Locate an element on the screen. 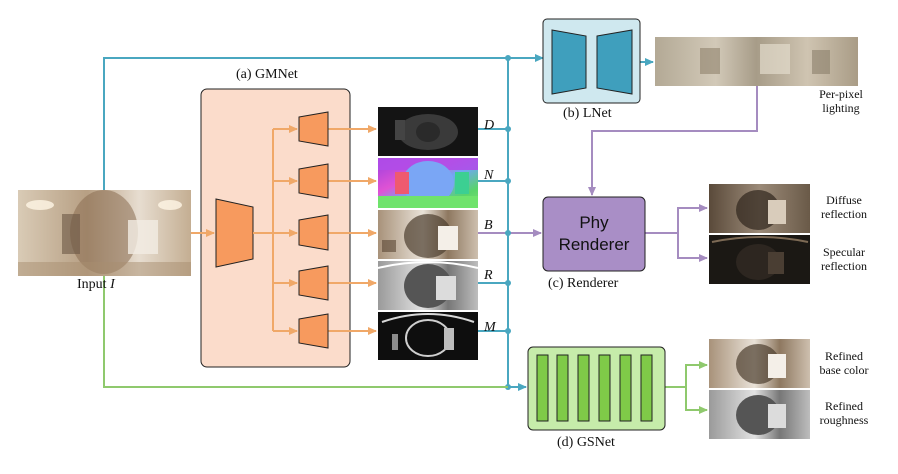 Image resolution: width=898 pixels, height=474 pixels. decoder-block-n is located at coordinates (313, 181).